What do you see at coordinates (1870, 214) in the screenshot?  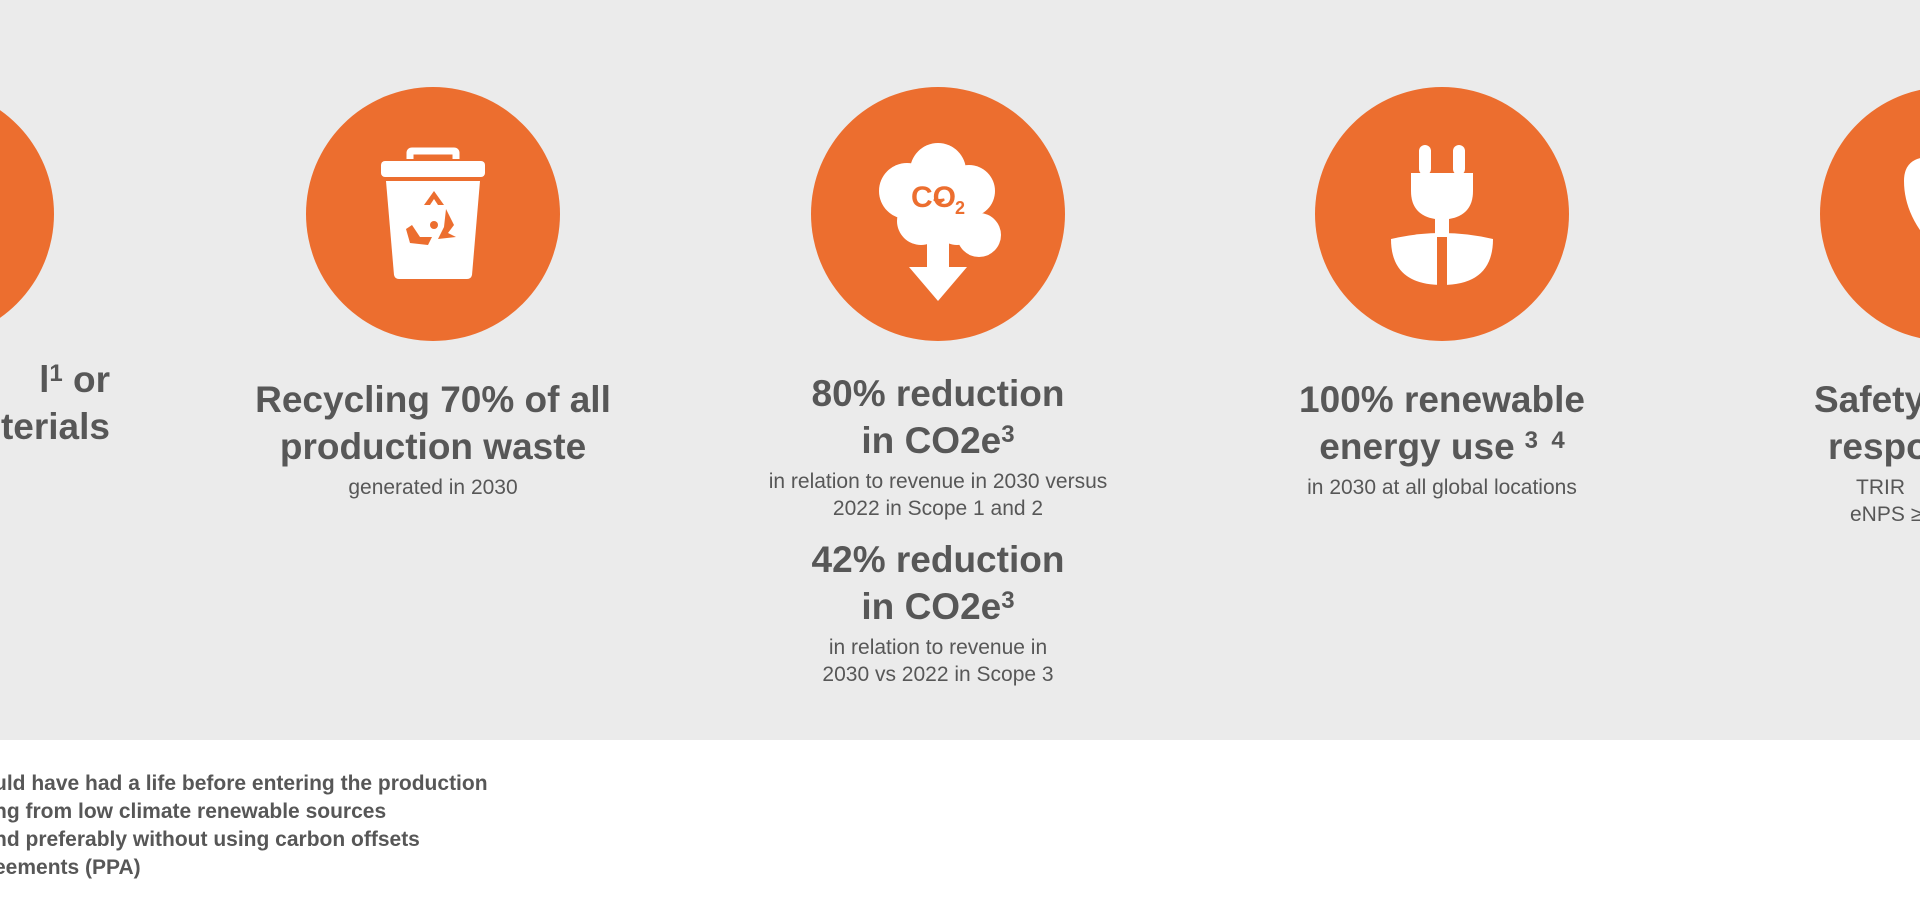 I see `safety-circle` at bounding box center [1870, 214].